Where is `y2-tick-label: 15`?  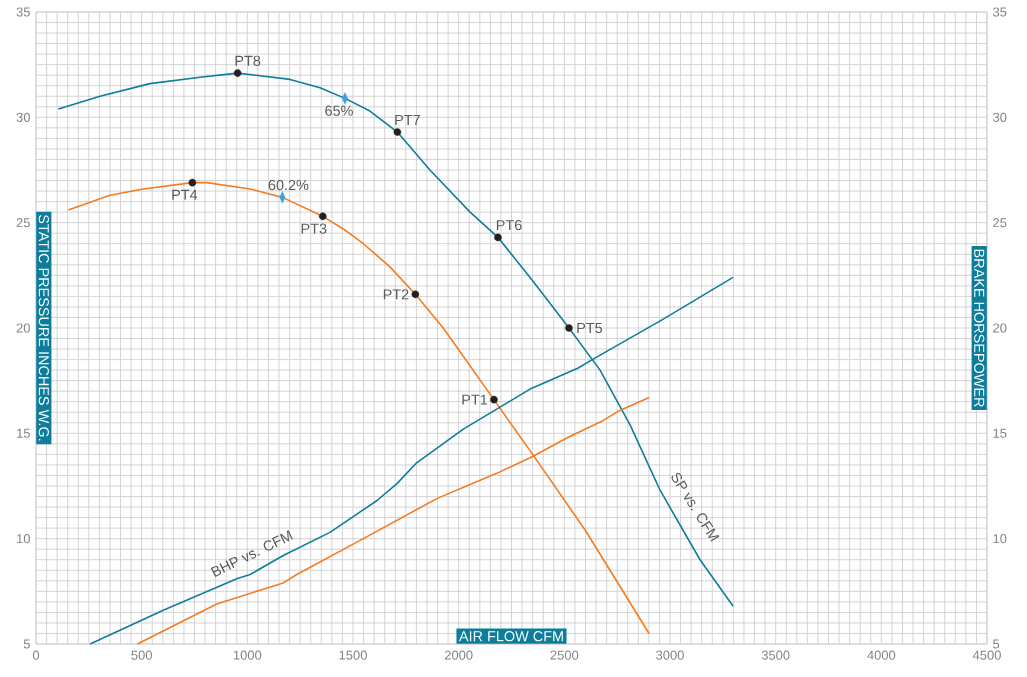 y2-tick-label: 15 is located at coordinates (1000, 433).